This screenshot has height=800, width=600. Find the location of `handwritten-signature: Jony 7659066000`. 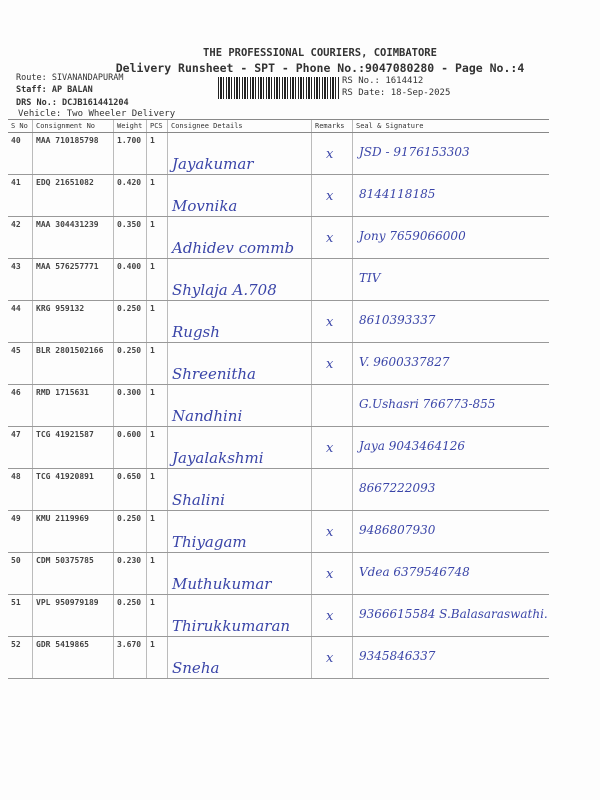

handwritten-signature: Jony 7659066000 is located at coordinates (412, 236).